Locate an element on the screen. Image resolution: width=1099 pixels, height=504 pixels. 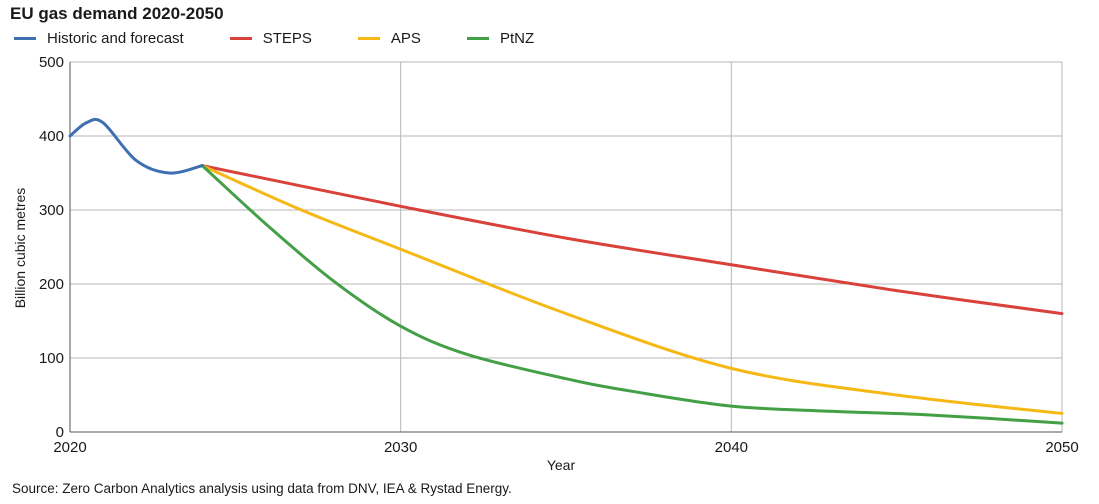
chart-legend: Historic and forecast STEPS APS PtNZ is located at coordinates (297, 38).